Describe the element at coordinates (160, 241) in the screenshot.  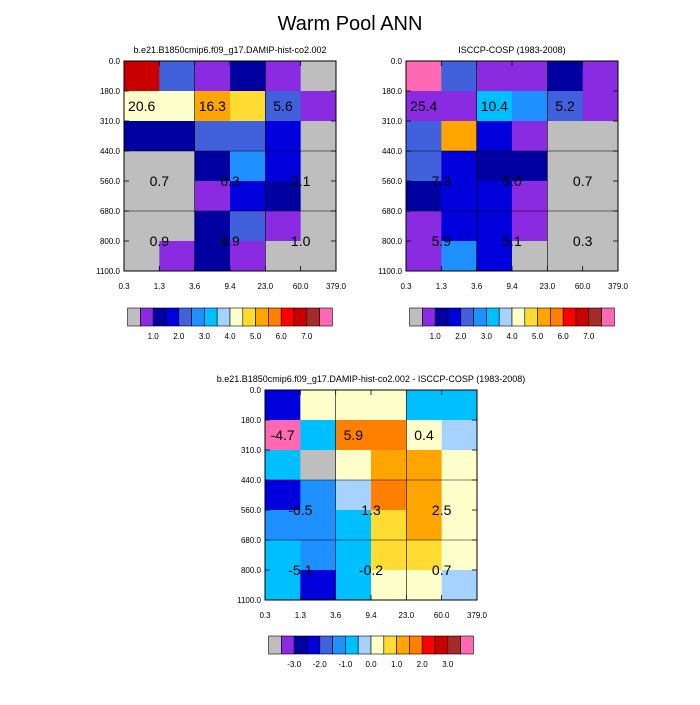
I see `data-label: 0.9` at that location.